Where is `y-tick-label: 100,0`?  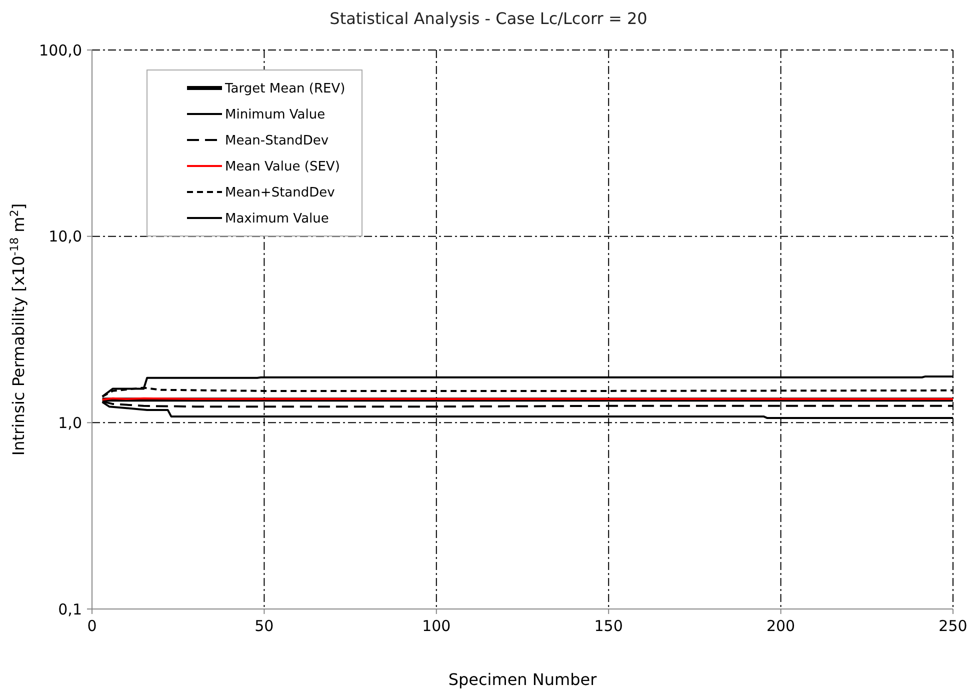
y-tick-label: 100,0 is located at coordinates (60, 50).